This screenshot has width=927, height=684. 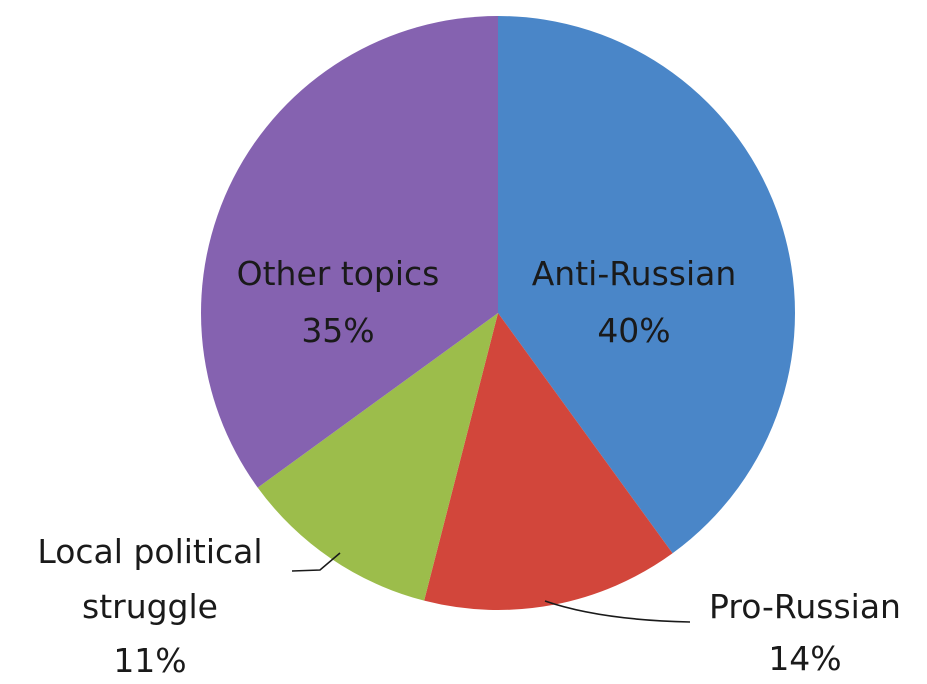 What do you see at coordinates (316, 562) in the screenshot?
I see `leader-line-local-political-struggle` at bounding box center [316, 562].